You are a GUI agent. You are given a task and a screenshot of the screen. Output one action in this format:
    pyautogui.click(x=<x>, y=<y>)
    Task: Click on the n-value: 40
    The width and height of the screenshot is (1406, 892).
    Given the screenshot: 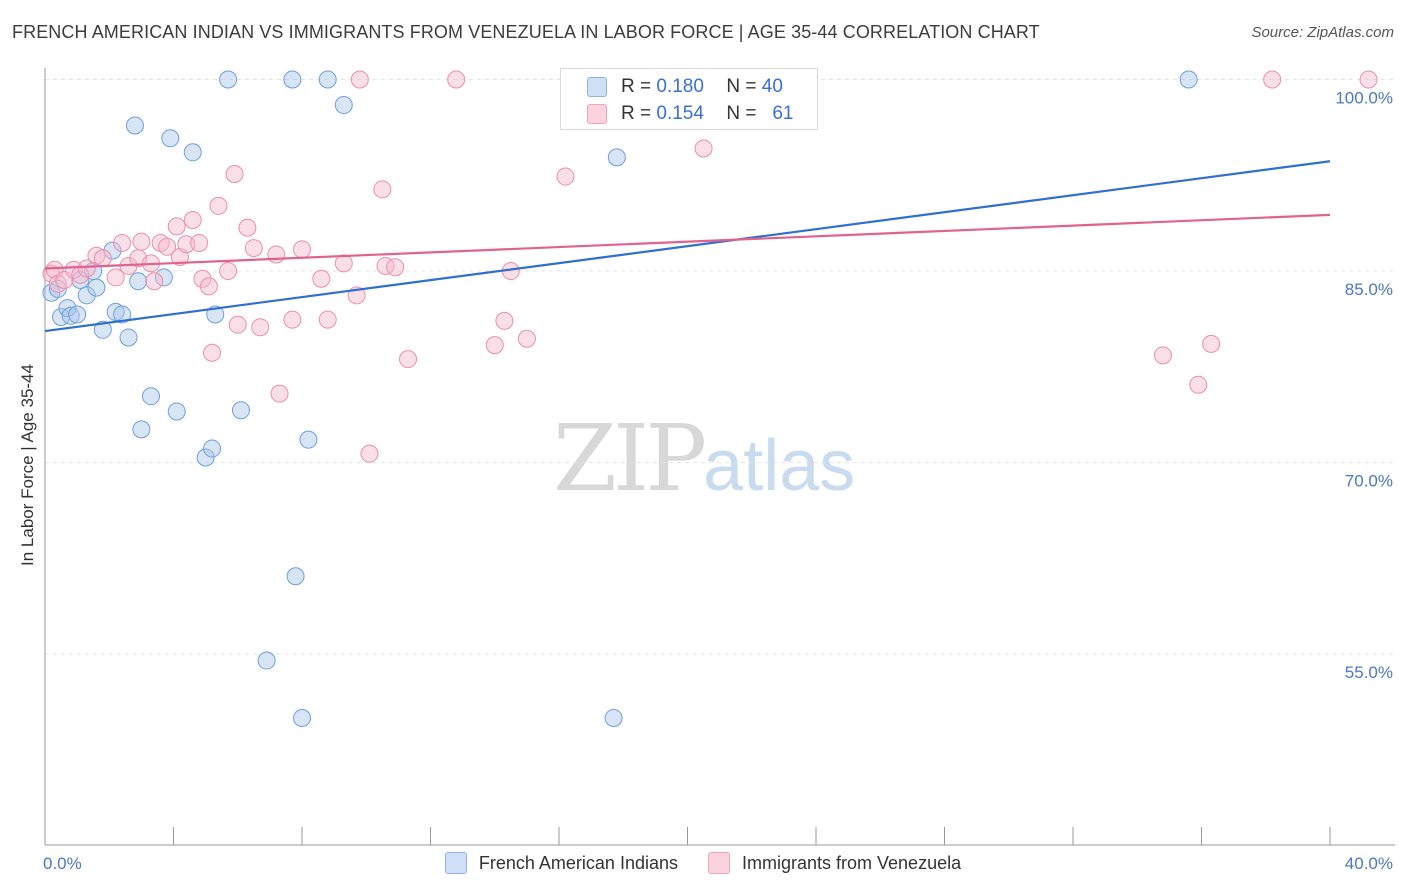 What is the action you would take?
    pyautogui.click(x=772, y=86)
    